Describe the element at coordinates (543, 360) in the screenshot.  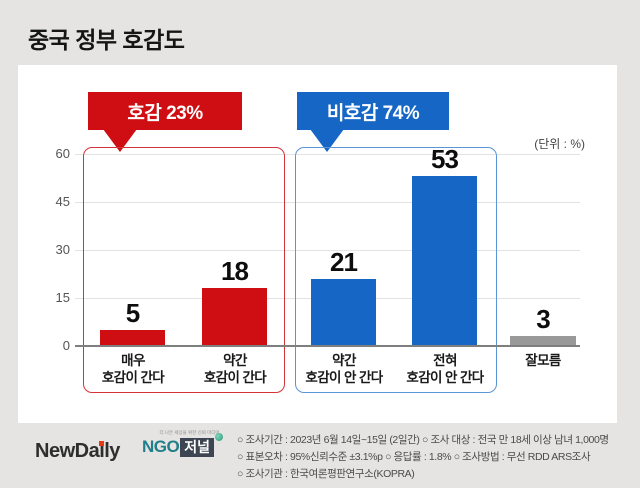
I see `category-label: 잘모름` at that location.